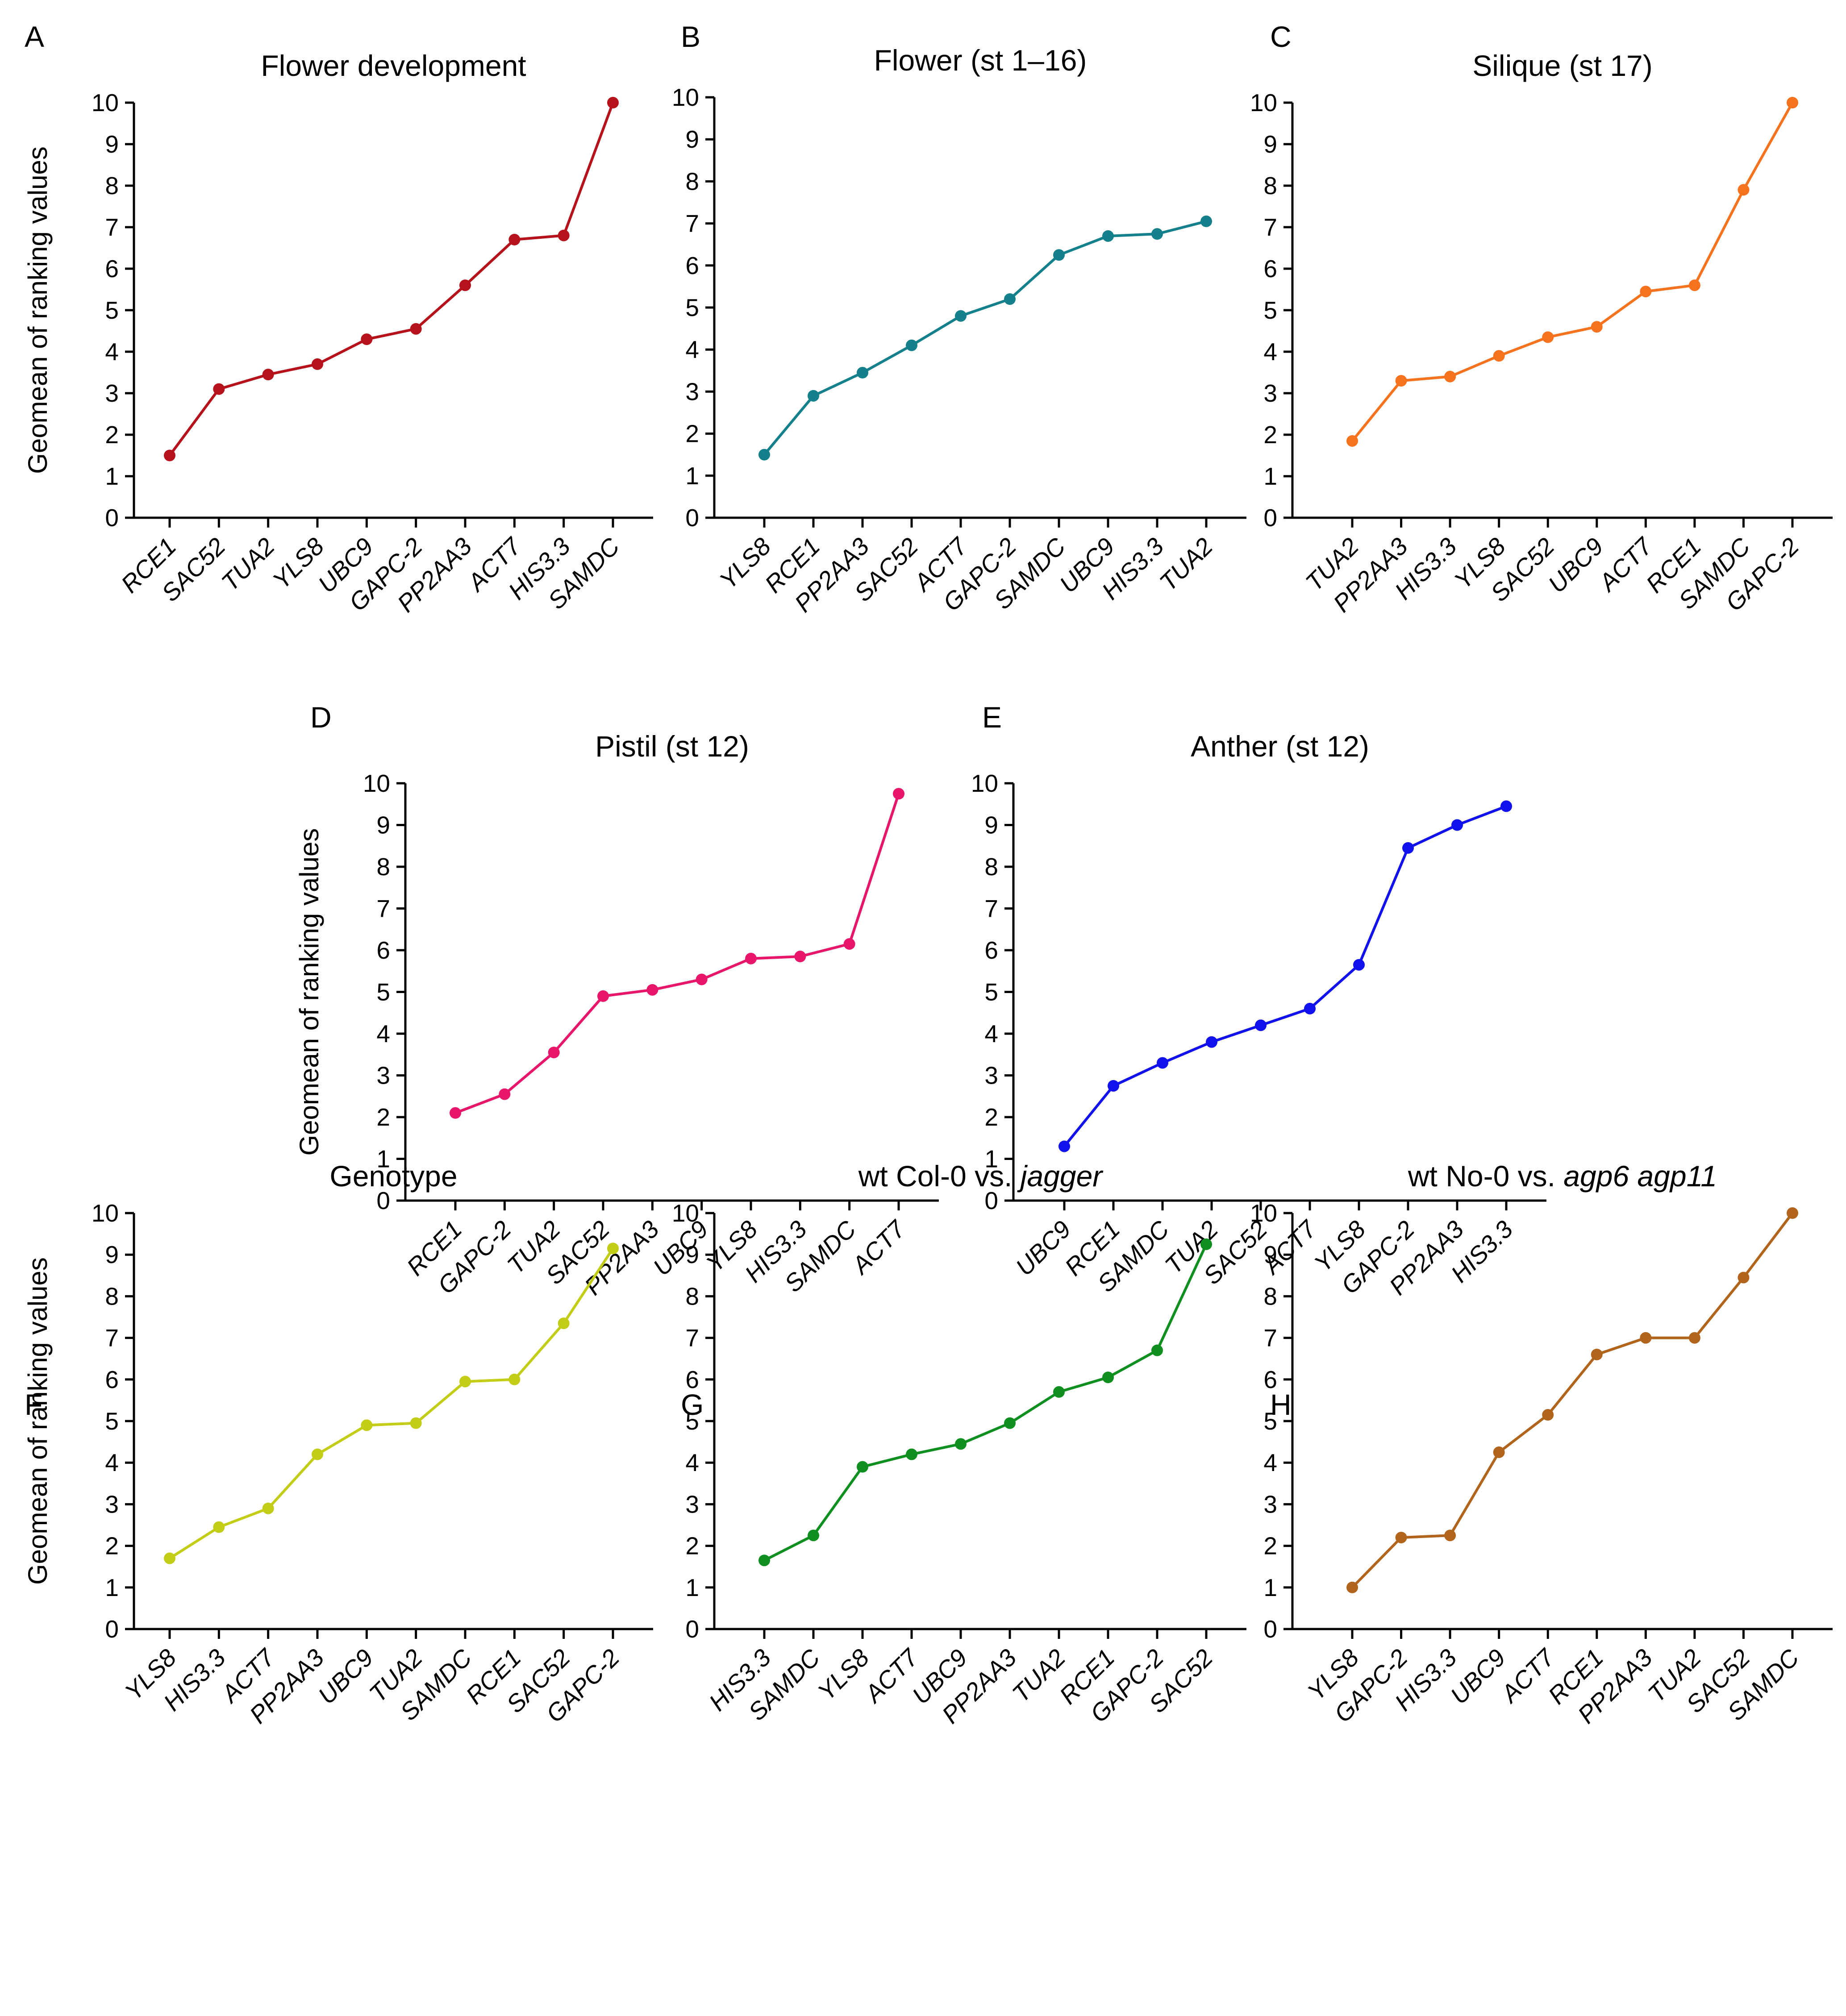 The height and width of the screenshot is (2016, 1846). I want to click on chart-title: wt Col-0 vs. jagger, so click(981, 1176).